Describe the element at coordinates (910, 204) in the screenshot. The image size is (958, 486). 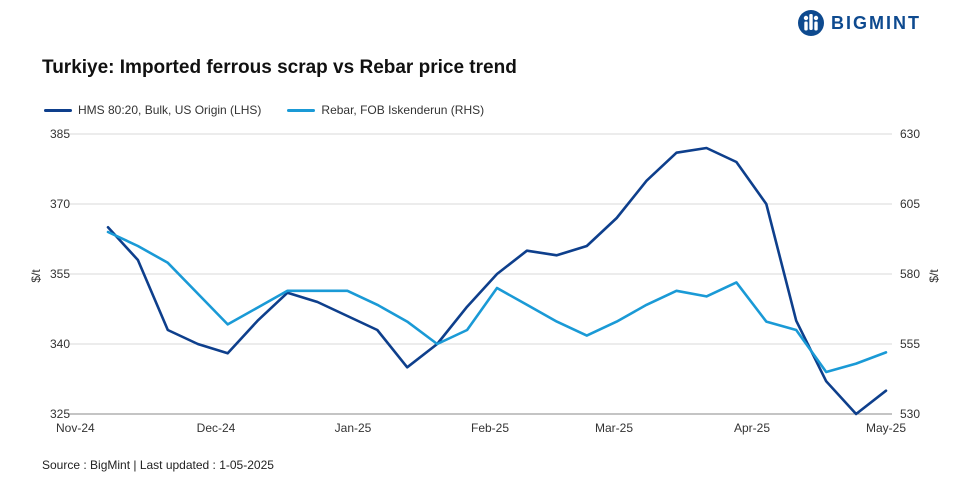
I see `y-right-tick-label: 605` at that location.